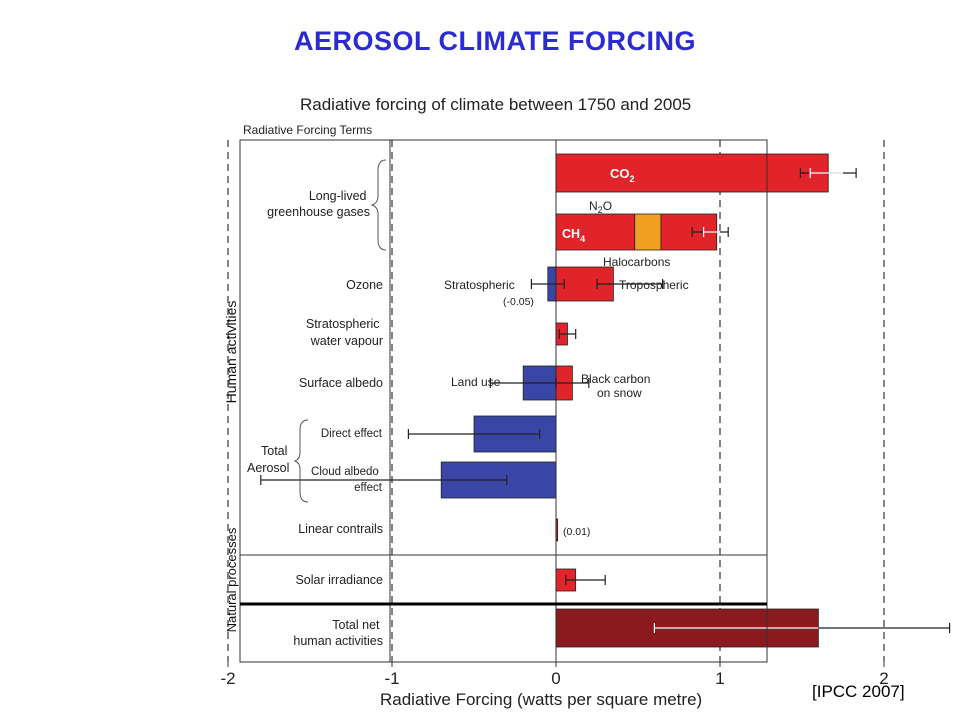 The height and width of the screenshot is (720, 960). Describe the element at coordinates (615, 379) in the screenshot. I see `annot-bc-line1: Black carbon` at that location.